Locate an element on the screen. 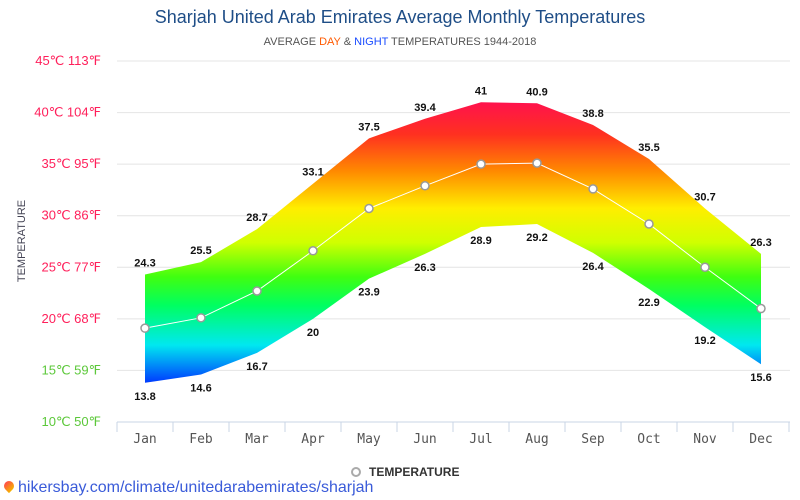  day-value-label: 41 is located at coordinates (481, 91).